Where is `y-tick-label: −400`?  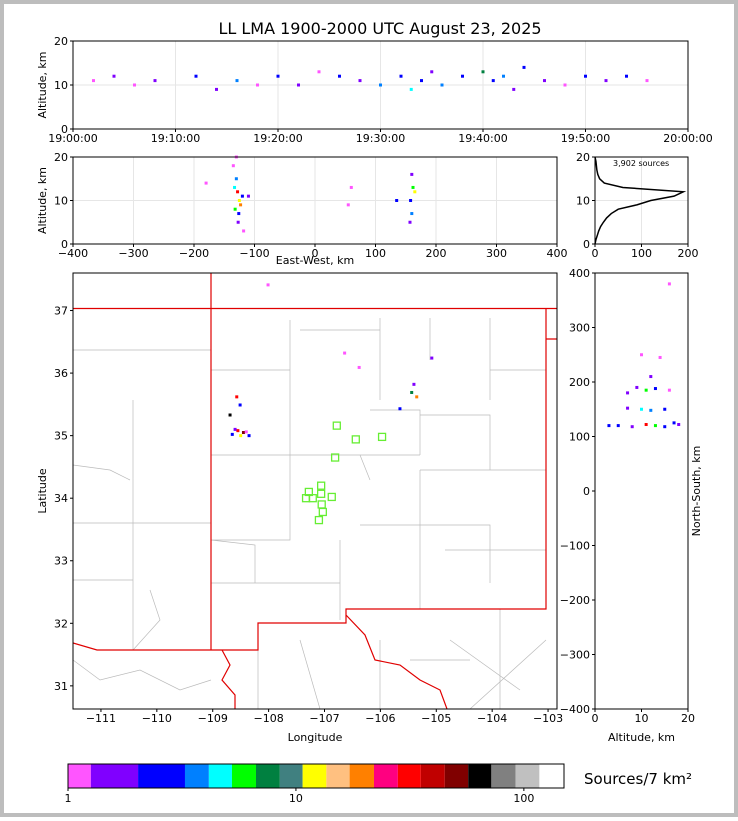
y-tick-label: −400 is located at coordinates (575, 709).